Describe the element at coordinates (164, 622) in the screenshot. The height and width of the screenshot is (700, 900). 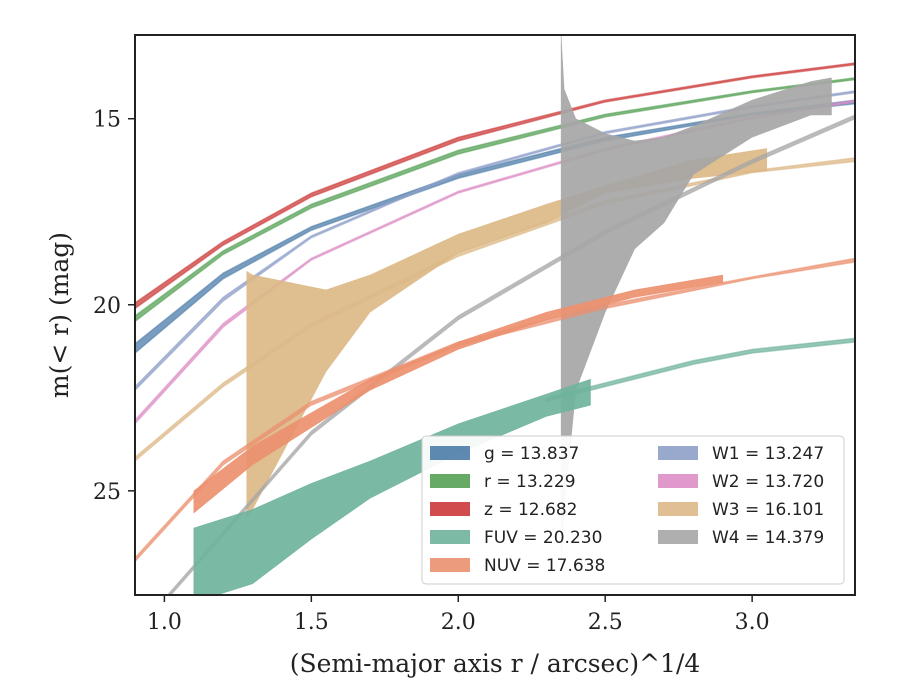
I see `x-tick-label: 1.0` at that location.